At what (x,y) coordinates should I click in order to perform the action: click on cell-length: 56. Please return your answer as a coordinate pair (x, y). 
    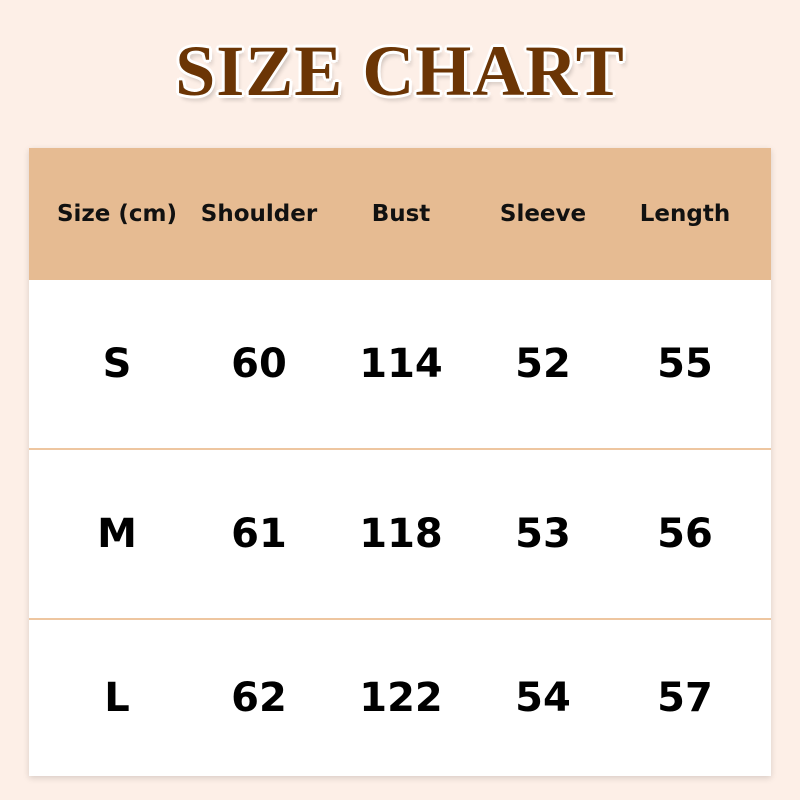
    Looking at the image, I should click on (685, 534).